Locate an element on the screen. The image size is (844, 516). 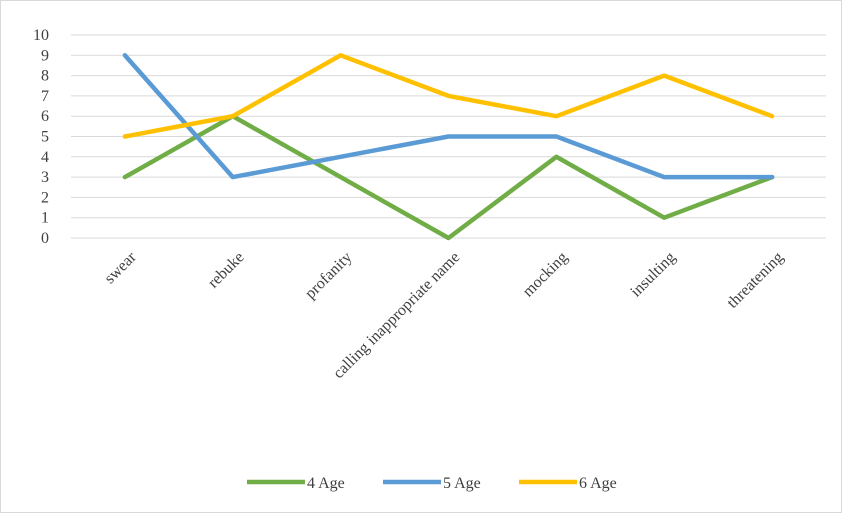
y-tick-label: 2 is located at coordinates (45, 197).